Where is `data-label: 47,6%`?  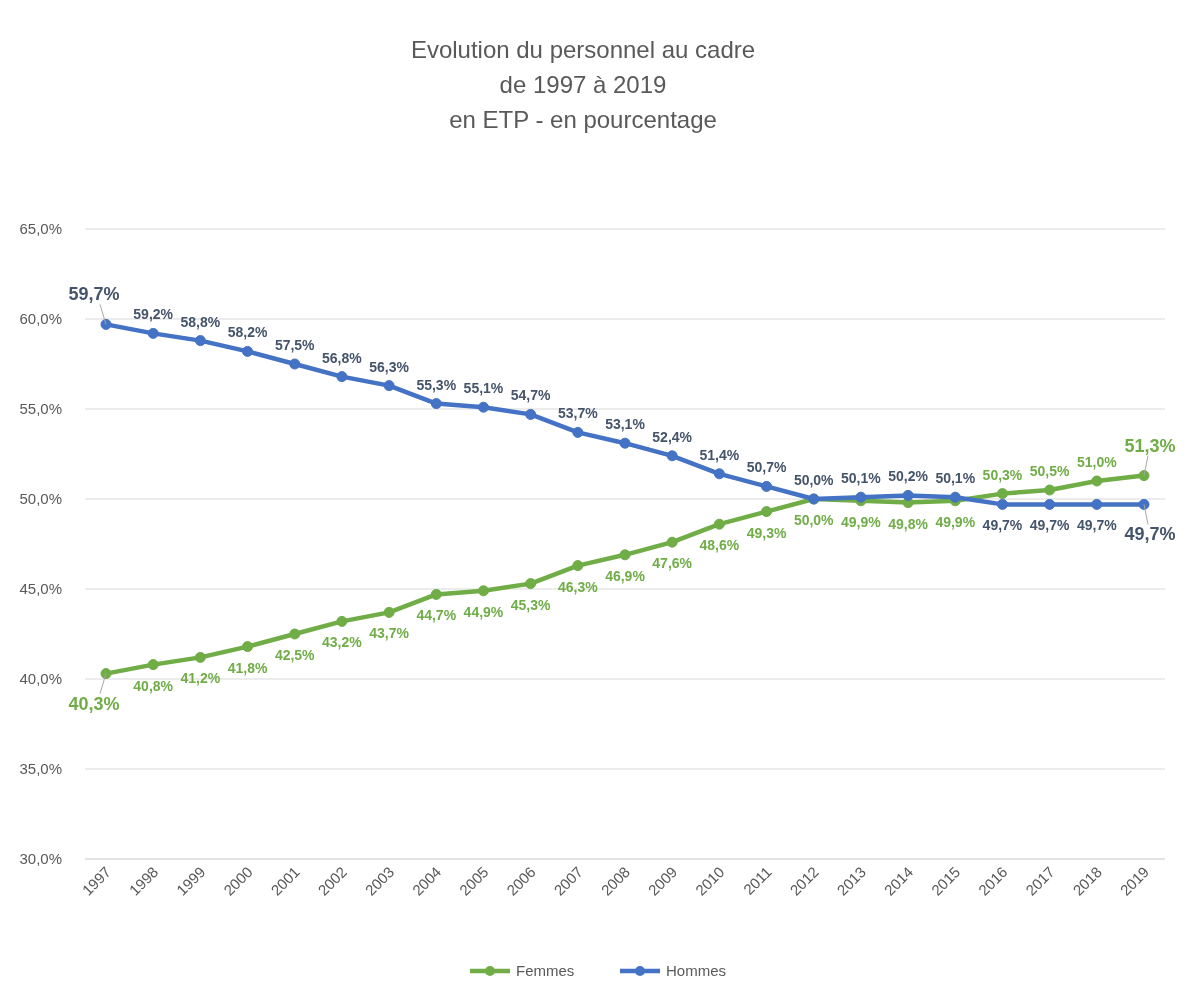 data-label: 47,6% is located at coordinates (672, 563).